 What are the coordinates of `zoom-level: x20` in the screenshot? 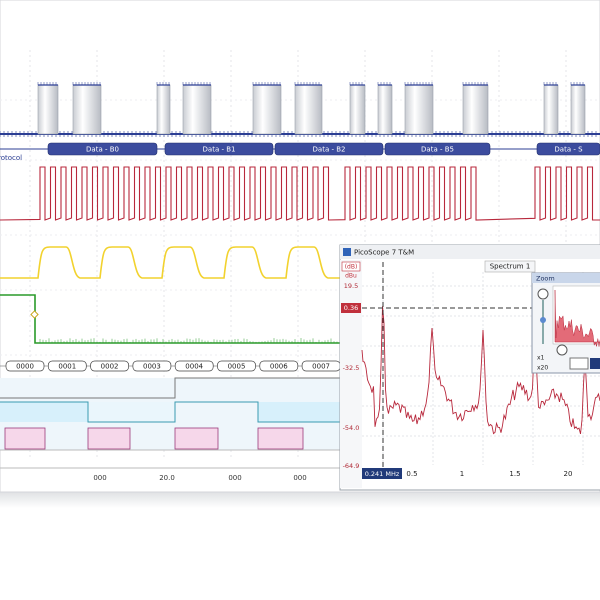 It's located at (542, 368).